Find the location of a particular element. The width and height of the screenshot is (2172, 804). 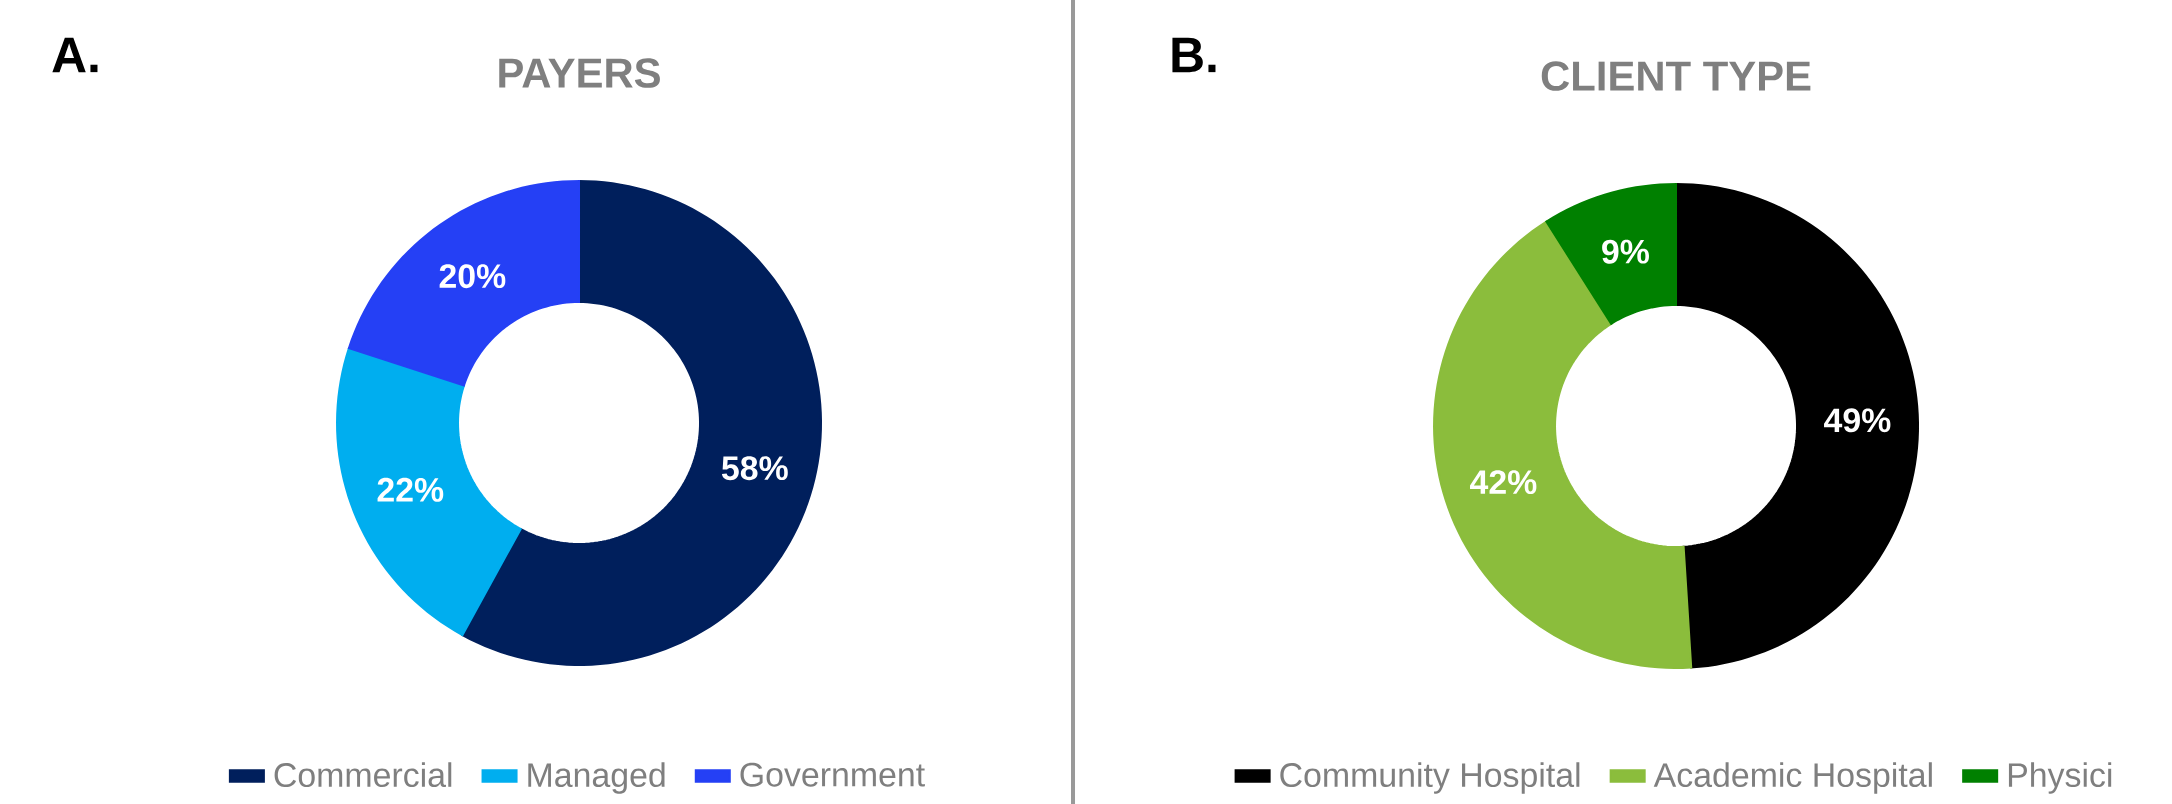

data-label: 22% is located at coordinates (410, 489).